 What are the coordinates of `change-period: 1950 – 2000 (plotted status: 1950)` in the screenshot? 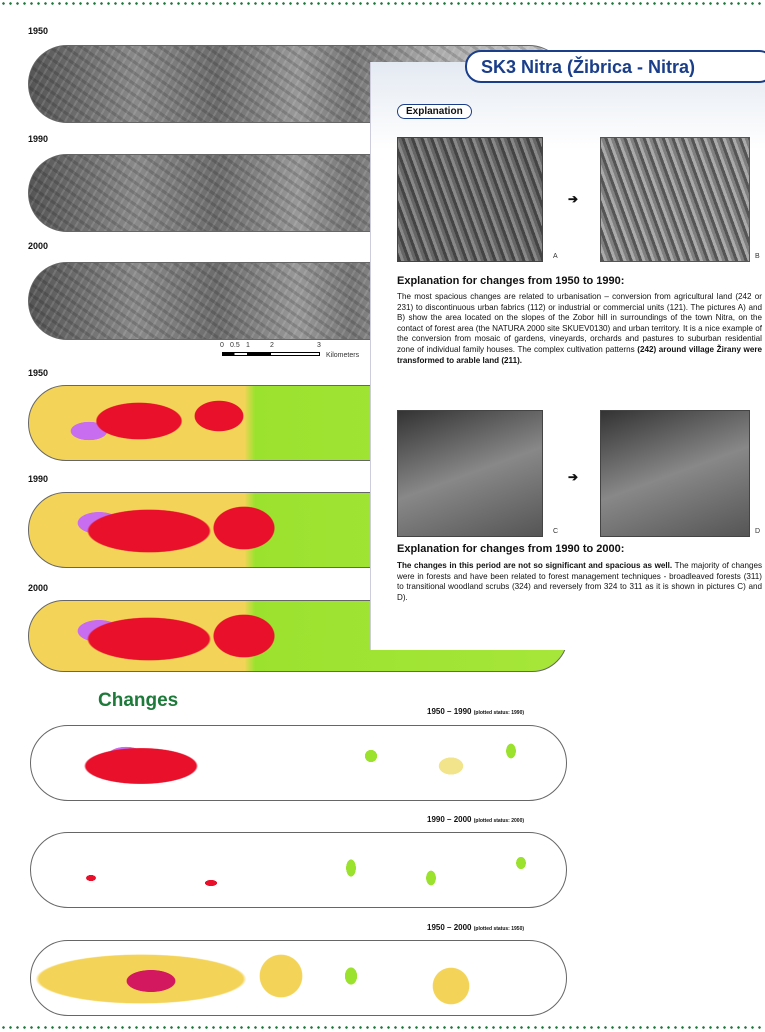 It's located at (476, 927).